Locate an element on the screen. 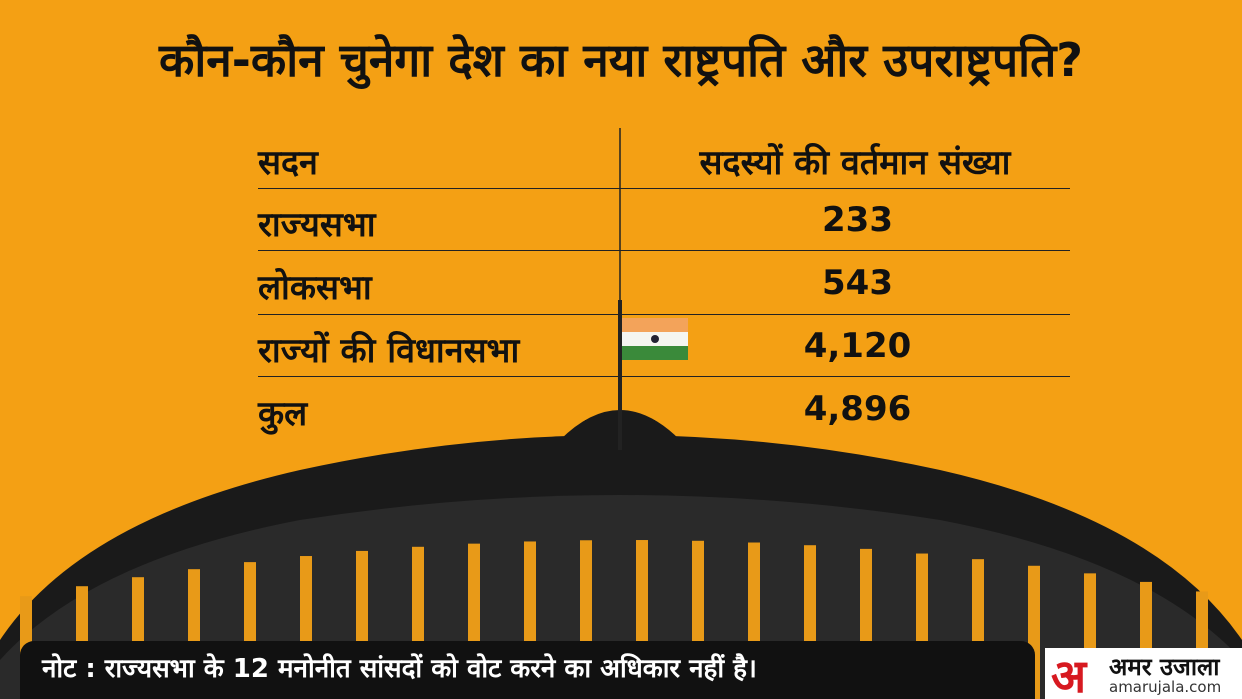 The width and height of the screenshot is (1242, 699). house-cell: लोकसभा is located at coordinates (315, 288).